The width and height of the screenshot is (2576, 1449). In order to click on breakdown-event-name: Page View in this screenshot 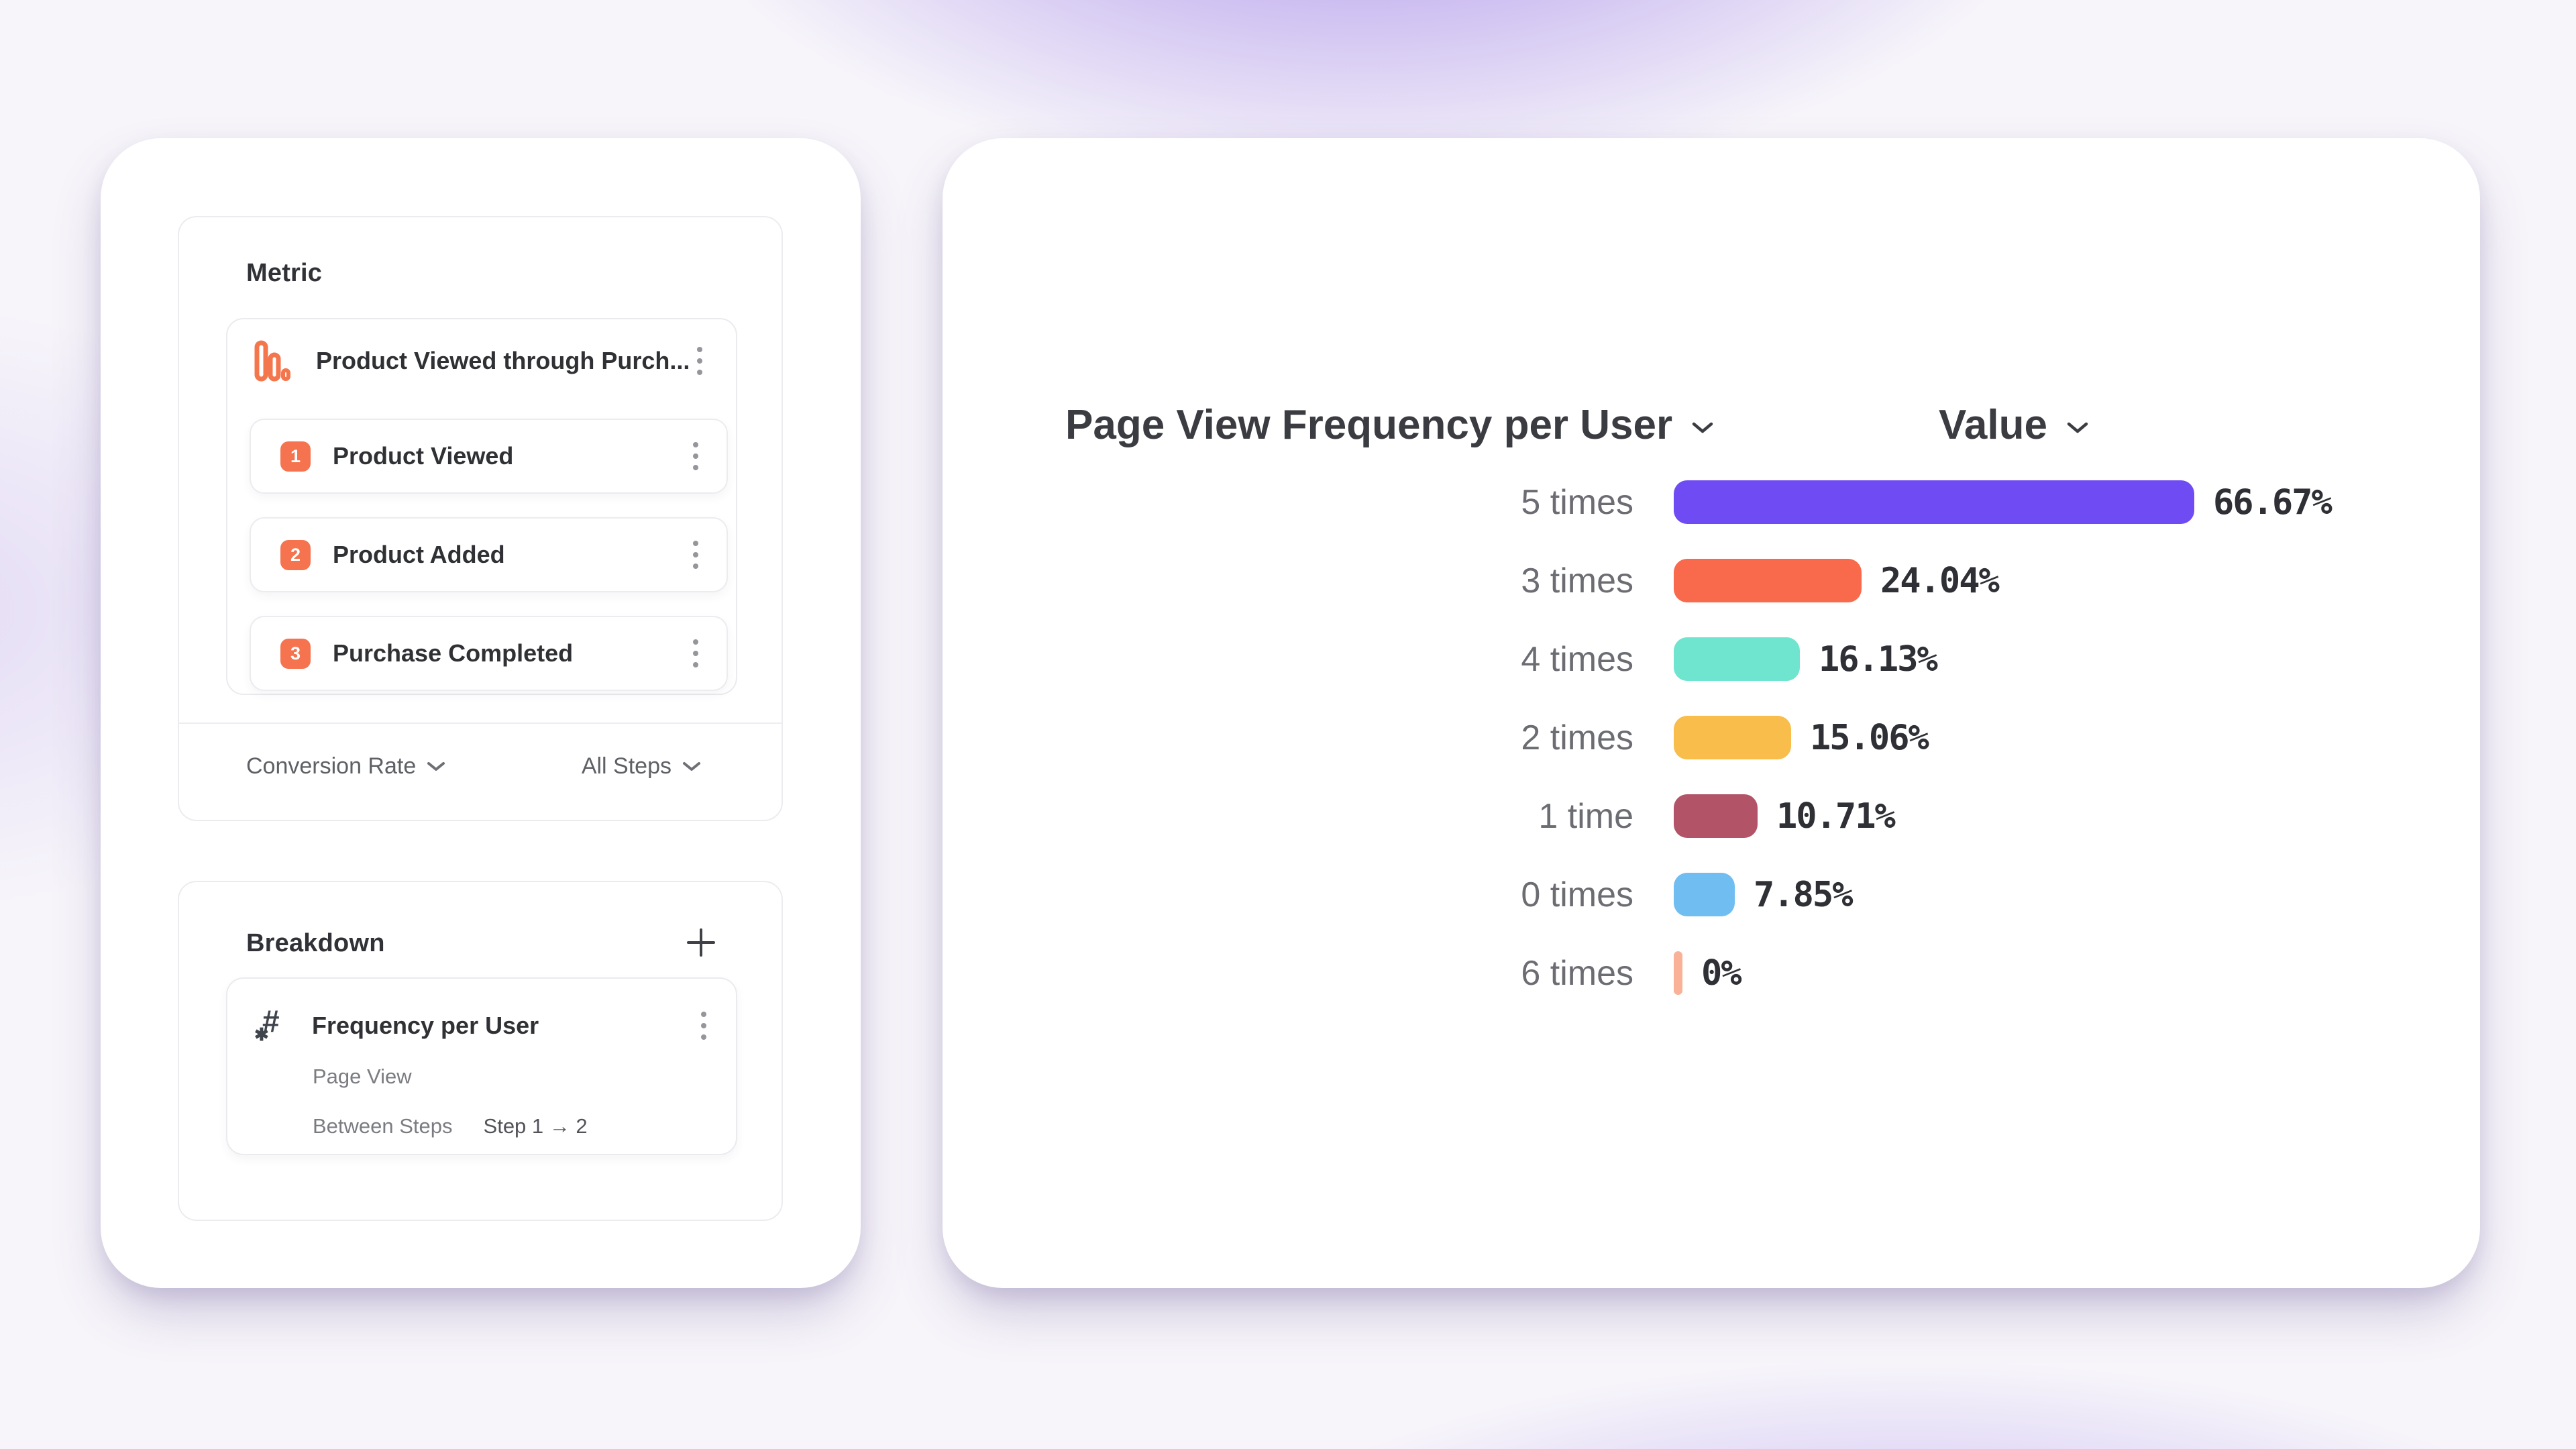, I will do `click(362, 1076)`.